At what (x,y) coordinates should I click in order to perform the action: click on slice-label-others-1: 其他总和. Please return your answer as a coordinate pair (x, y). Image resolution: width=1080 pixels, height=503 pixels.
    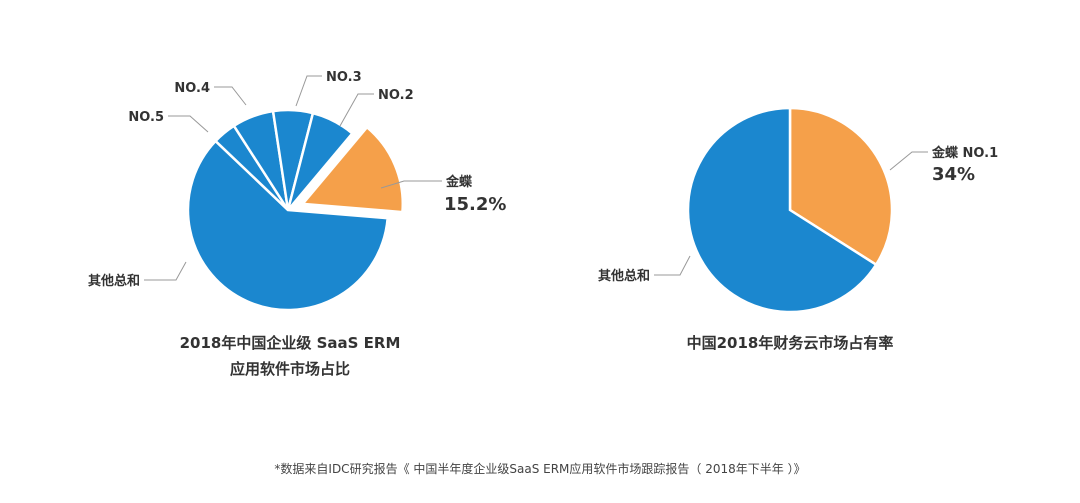
    Looking at the image, I should click on (114, 281).